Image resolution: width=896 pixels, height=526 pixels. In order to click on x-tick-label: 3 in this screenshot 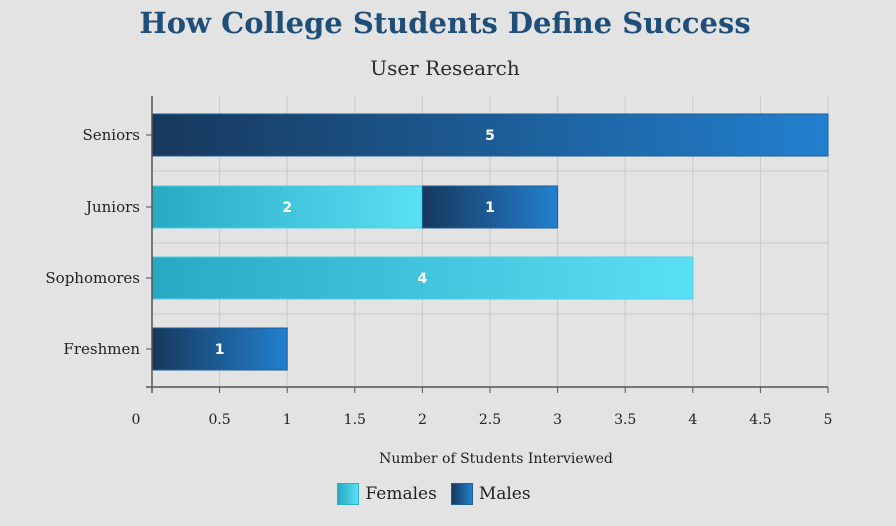, I will do `click(557, 420)`.